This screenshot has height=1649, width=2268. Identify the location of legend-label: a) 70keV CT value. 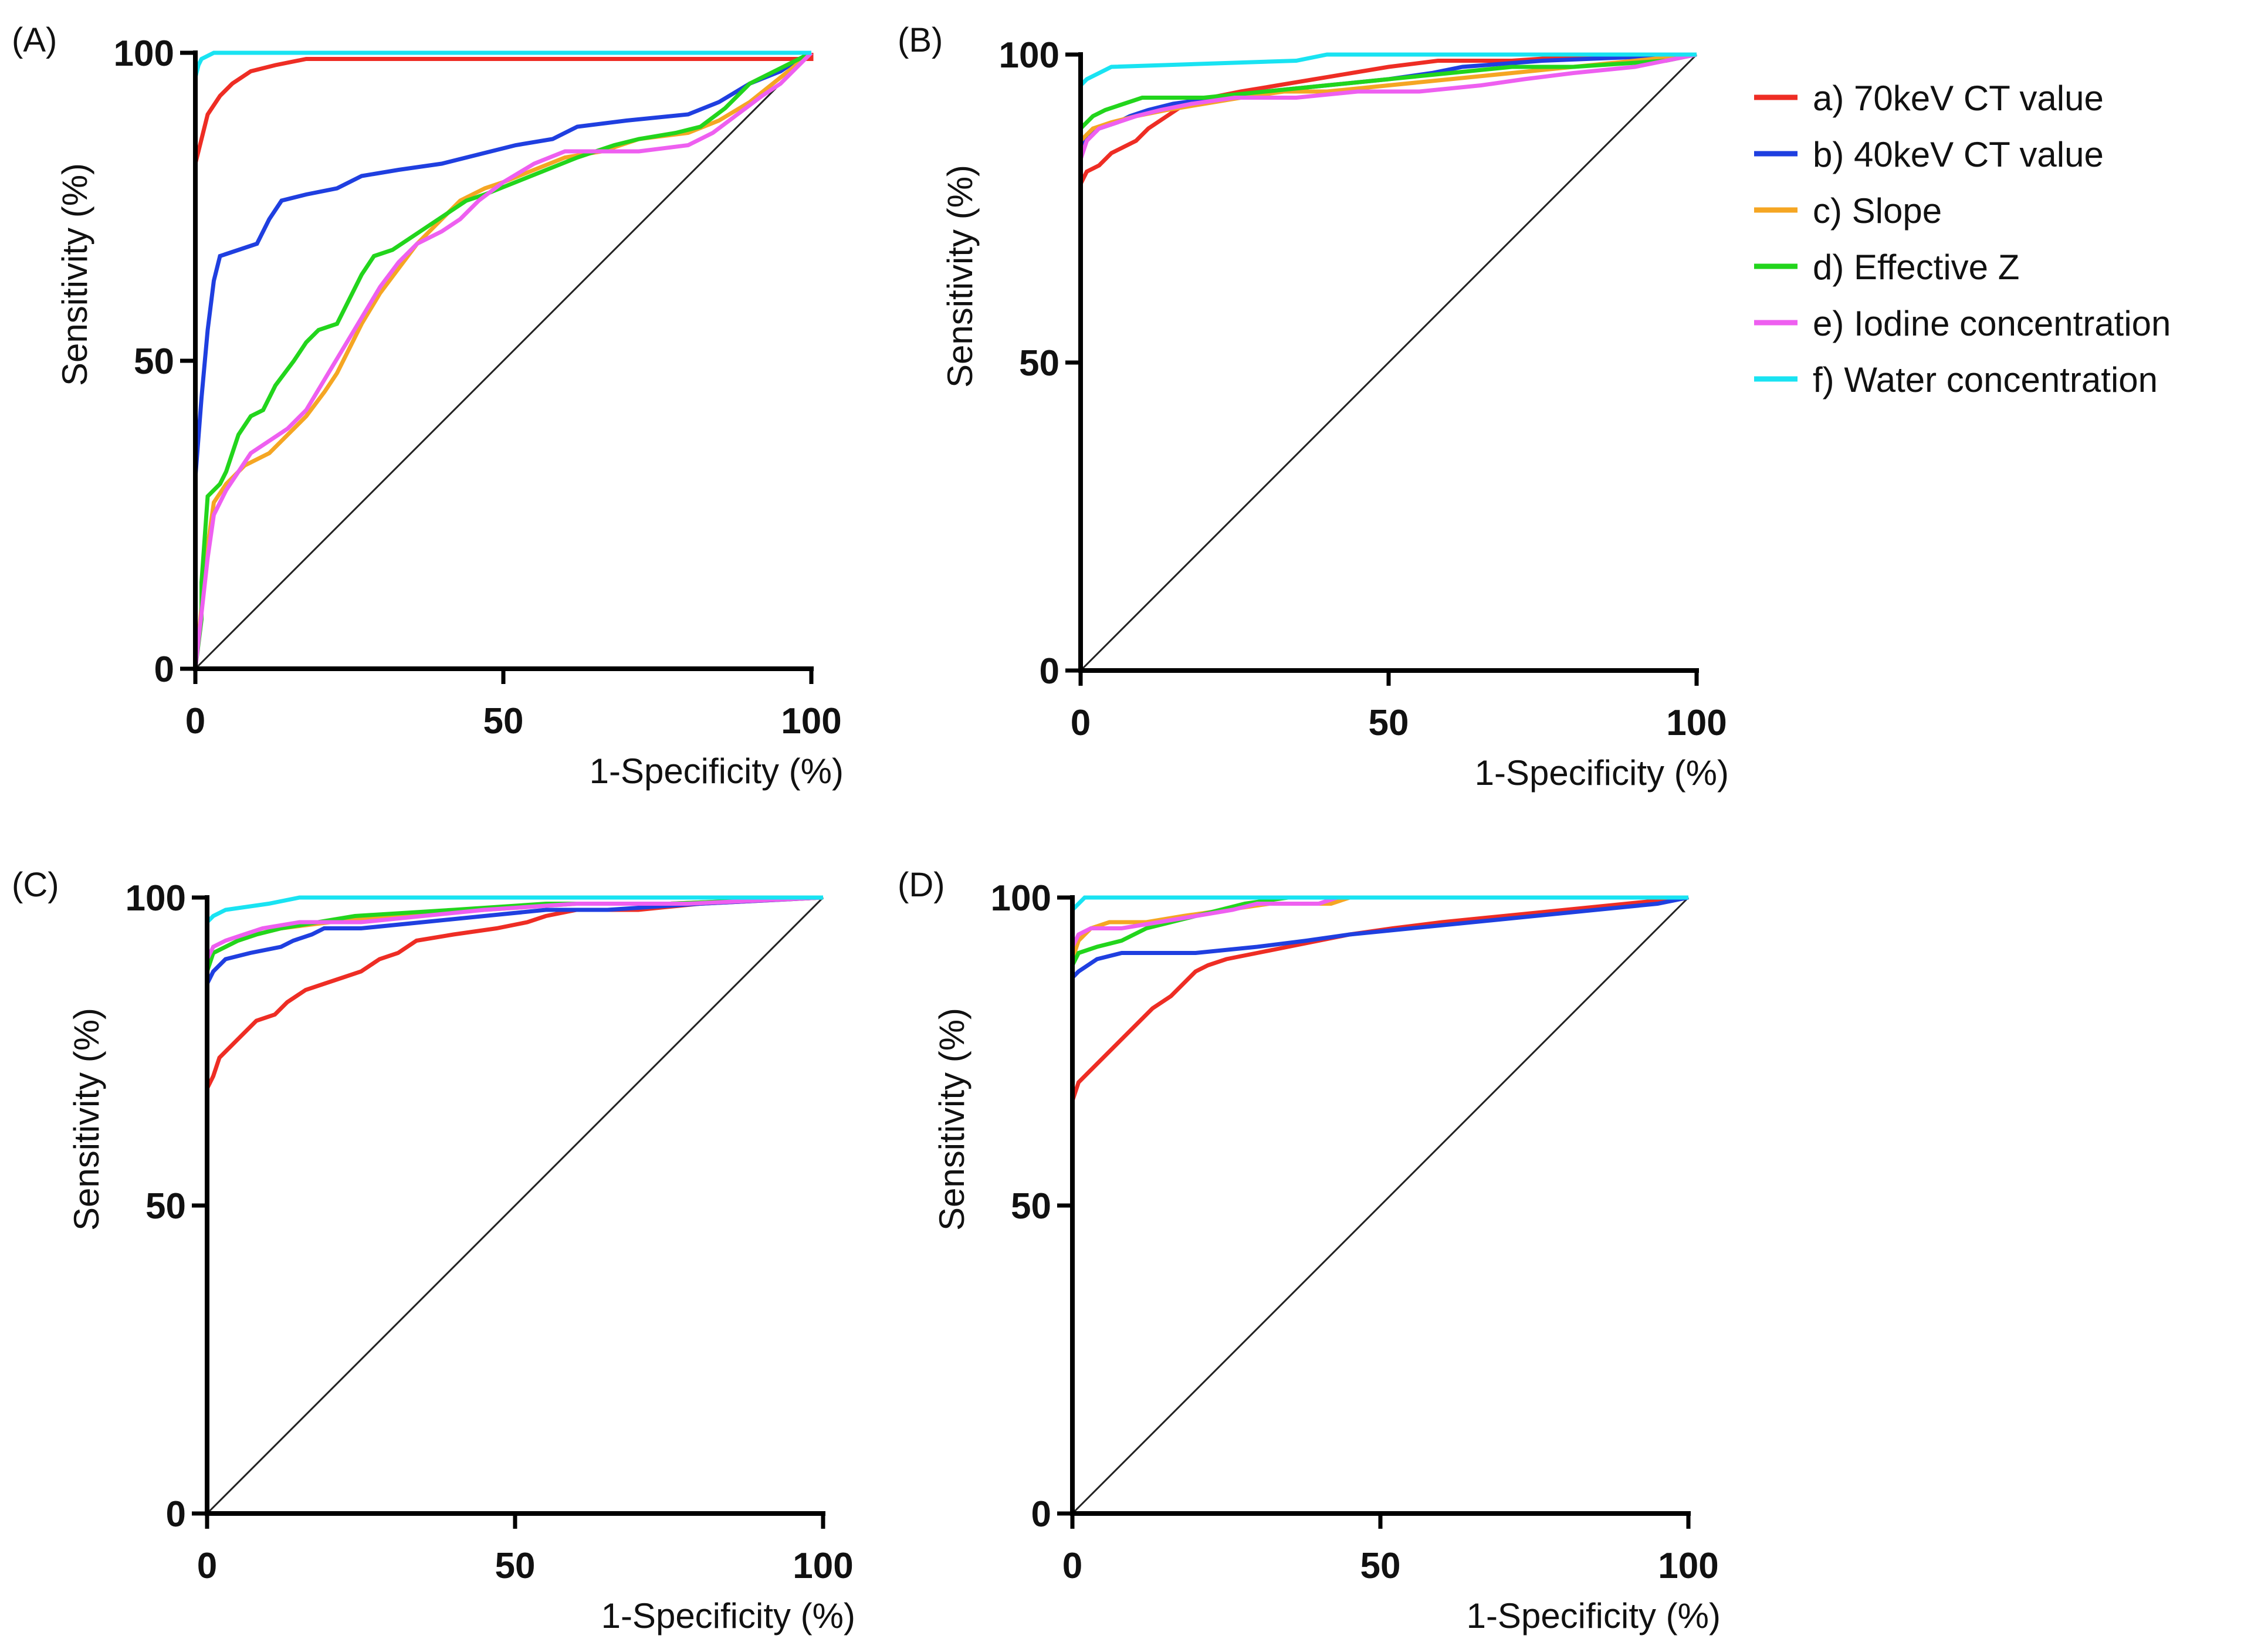
(1958, 98).